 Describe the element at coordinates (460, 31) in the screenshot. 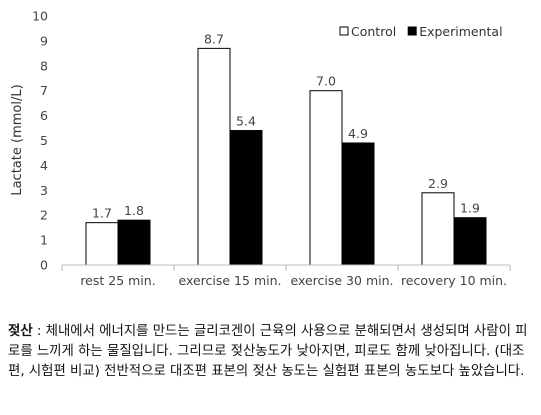

I see `legend-label: Experimental` at that location.